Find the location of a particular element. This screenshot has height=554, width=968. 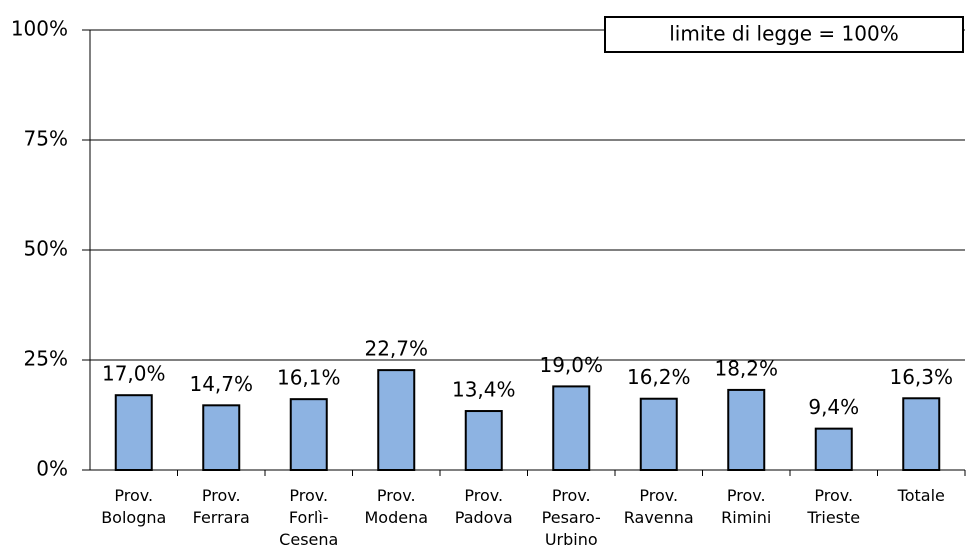

value-label: 16,3% is located at coordinates (921, 377).